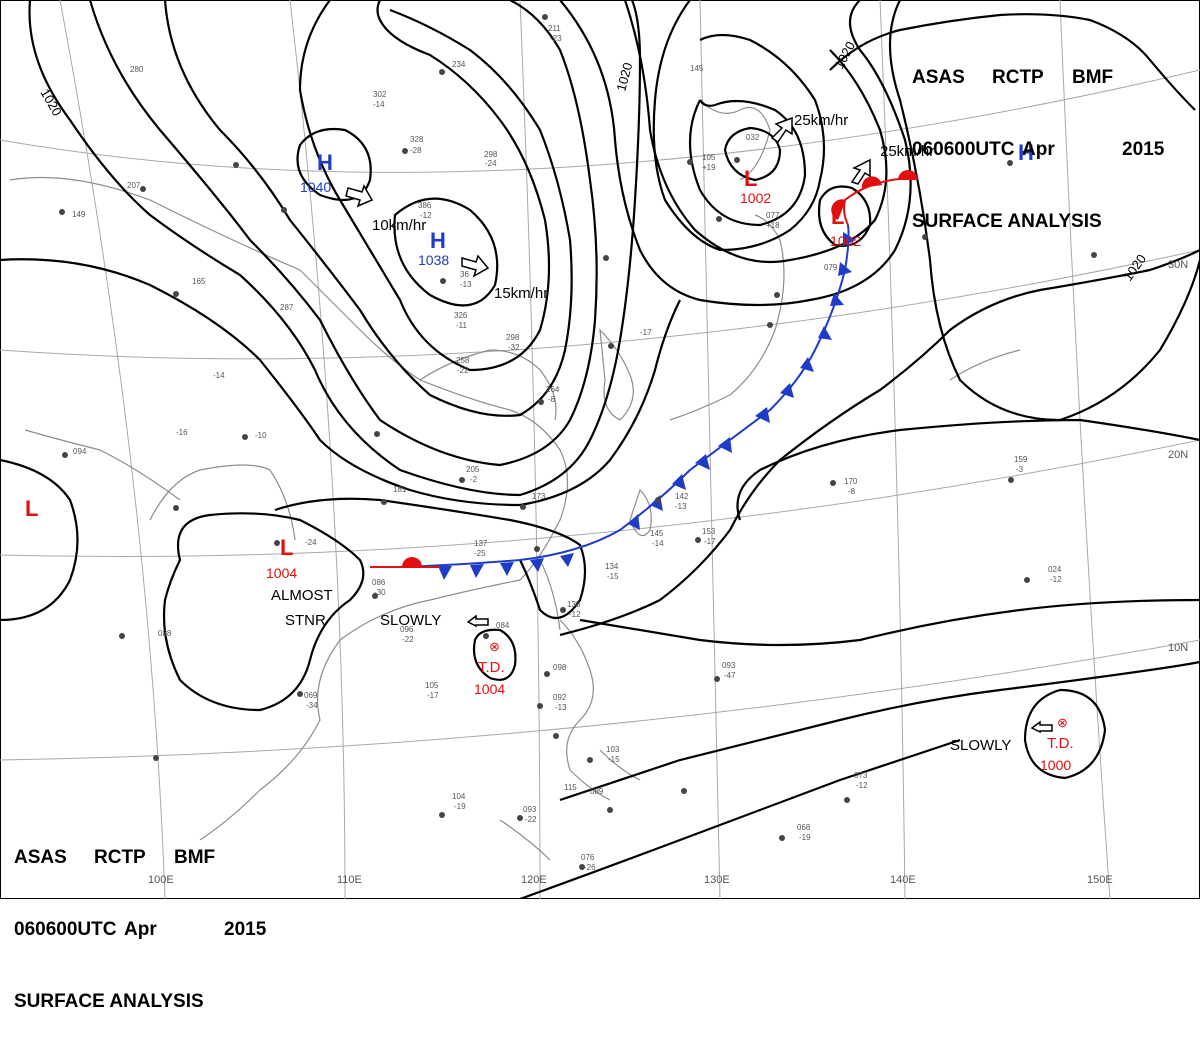 Image resolution: width=1200 pixels, height=1038 pixels. I want to click on lat-label: 10N, so click(1178, 648).